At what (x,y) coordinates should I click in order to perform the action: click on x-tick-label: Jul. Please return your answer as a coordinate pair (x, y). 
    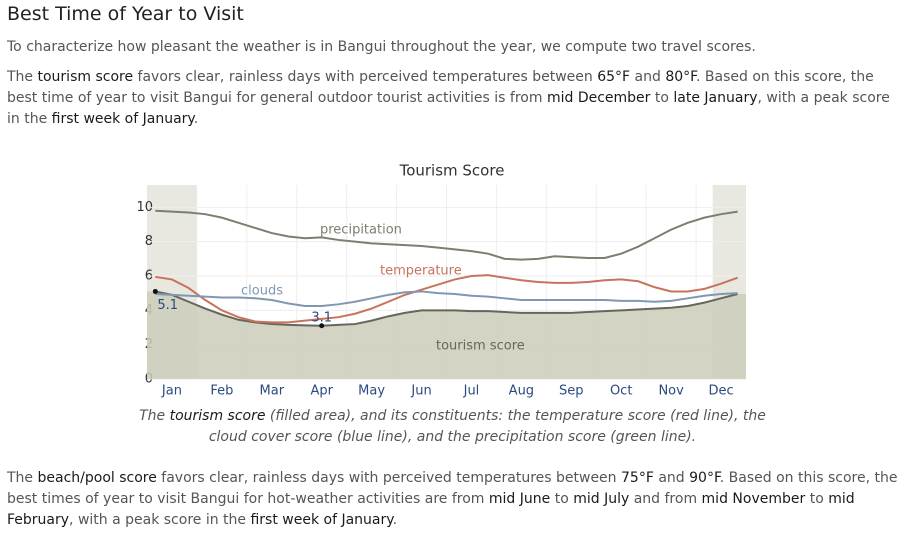
    Looking at the image, I should click on (471, 391).